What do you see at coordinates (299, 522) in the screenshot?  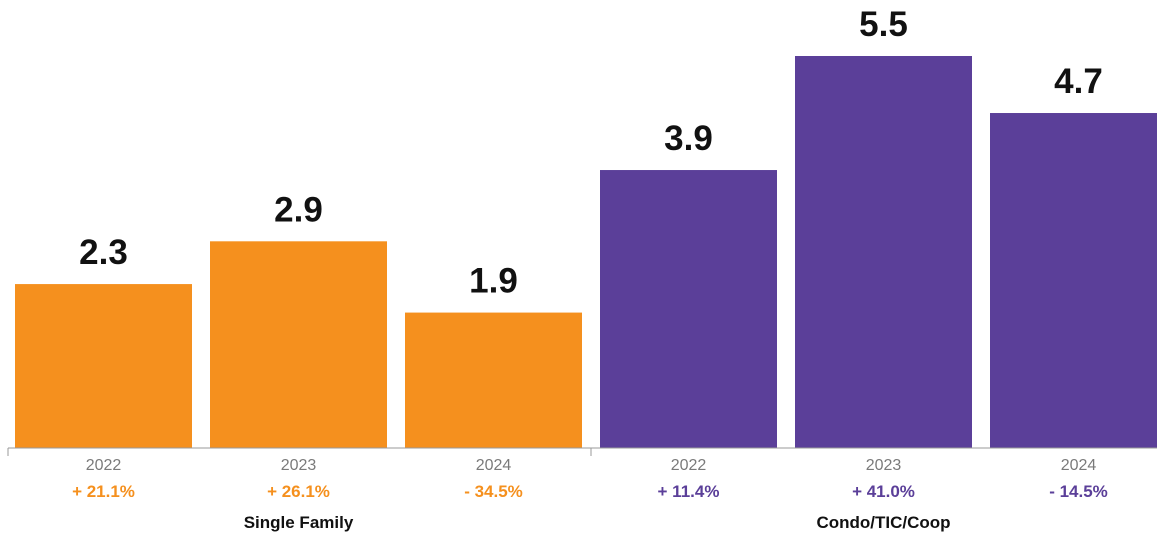 I see `group-label: Single Family` at bounding box center [299, 522].